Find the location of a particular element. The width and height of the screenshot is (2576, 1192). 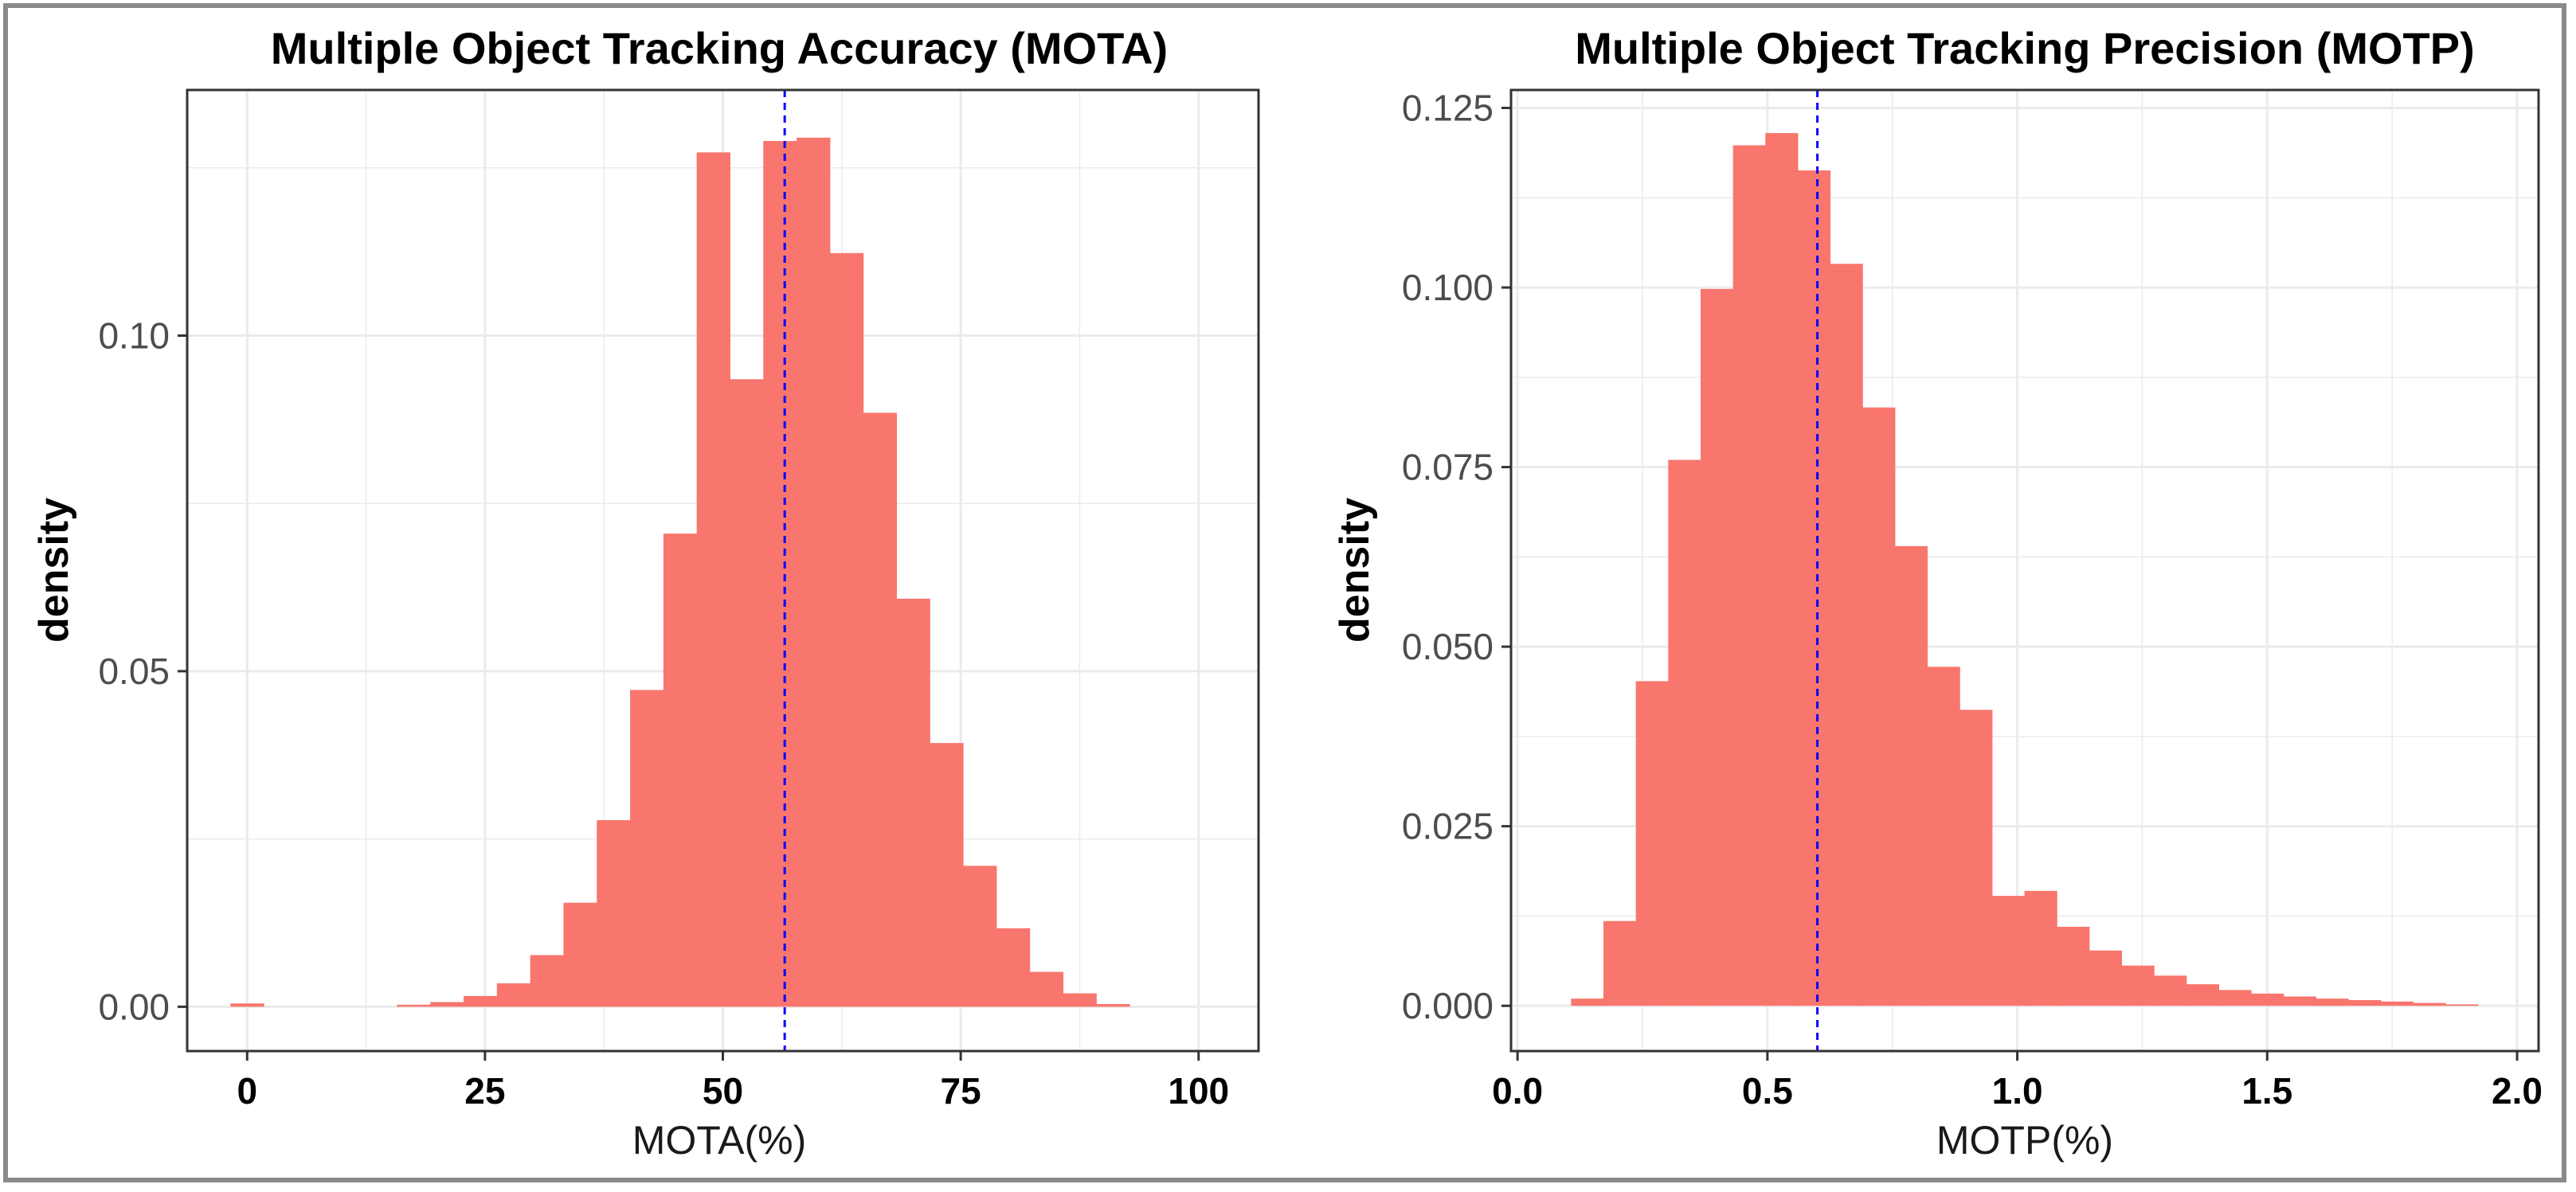

mota-chart-title: Multiple Object Tracking Accuracy (MOTA) is located at coordinates (719, 48).